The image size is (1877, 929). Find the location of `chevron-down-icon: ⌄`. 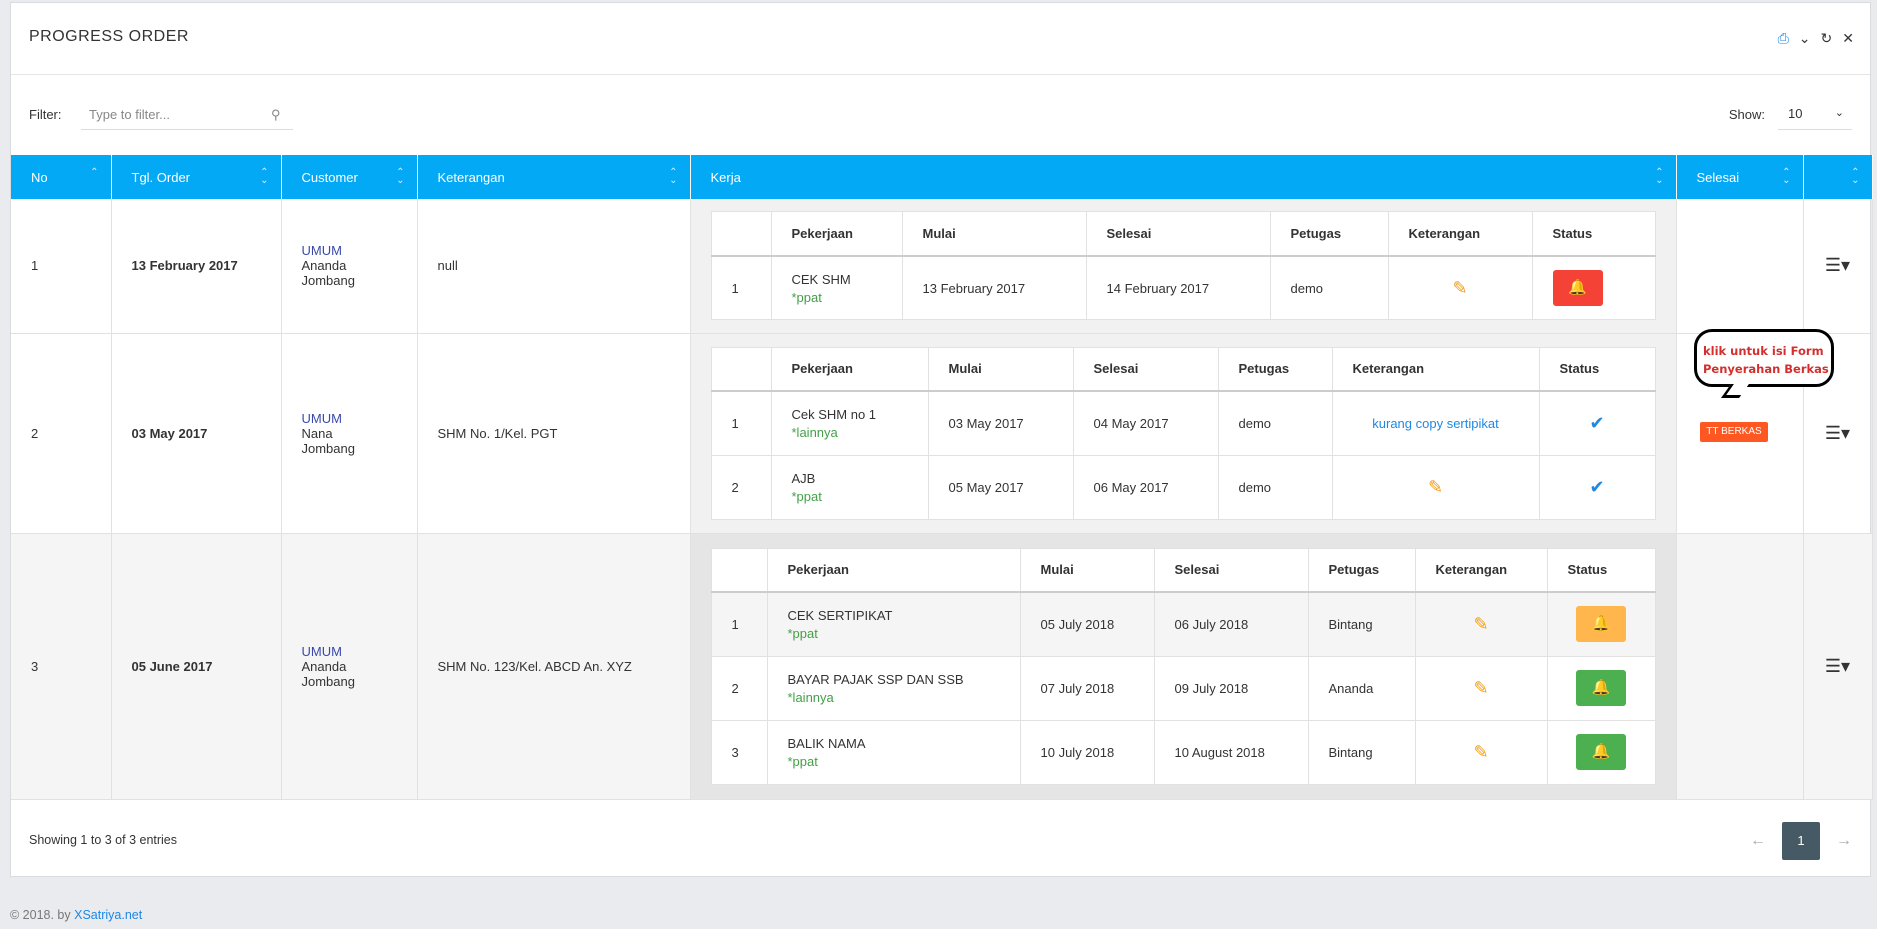

chevron-down-icon: ⌄ is located at coordinates (1804, 38).